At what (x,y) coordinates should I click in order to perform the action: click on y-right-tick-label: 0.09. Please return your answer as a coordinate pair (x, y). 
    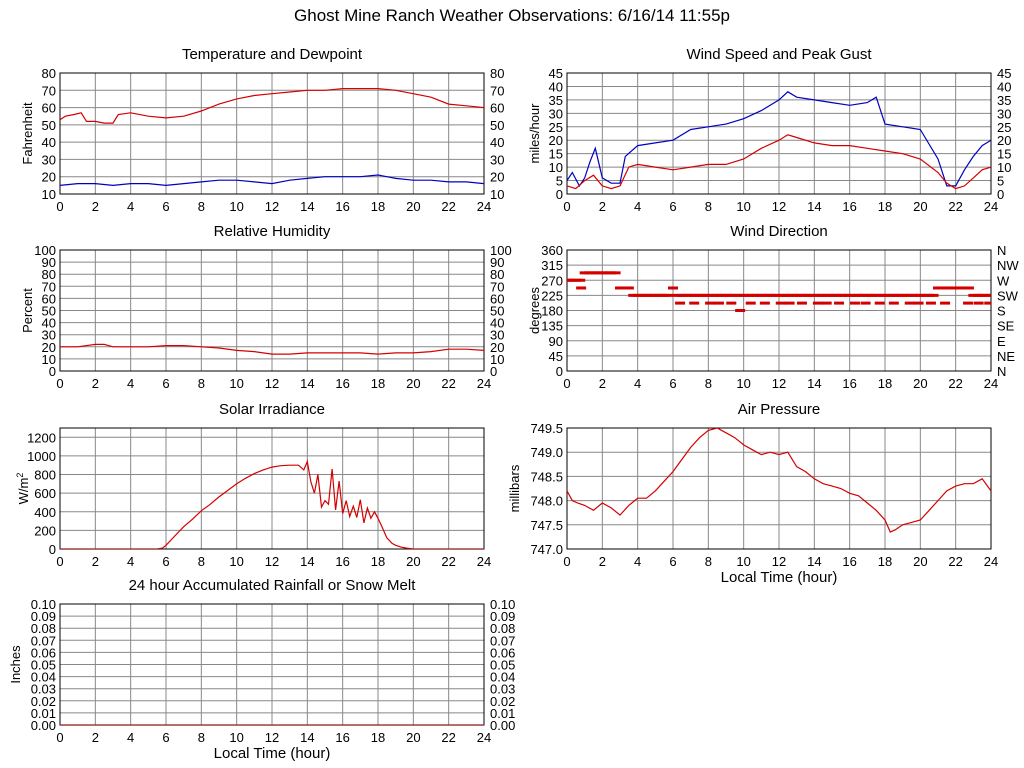
    Looking at the image, I should click on (502, 616).